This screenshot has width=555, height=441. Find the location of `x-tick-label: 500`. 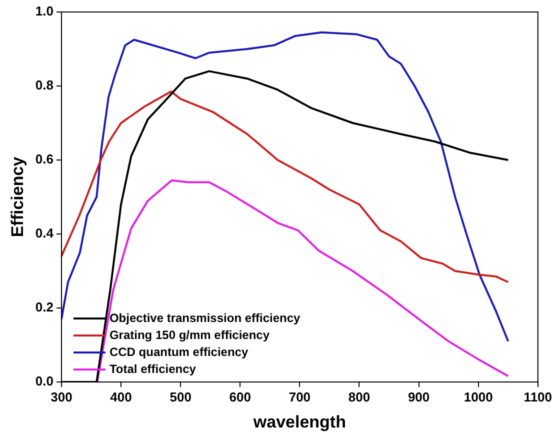

x-tick-label: 500 is located at coordinates (181, 396).